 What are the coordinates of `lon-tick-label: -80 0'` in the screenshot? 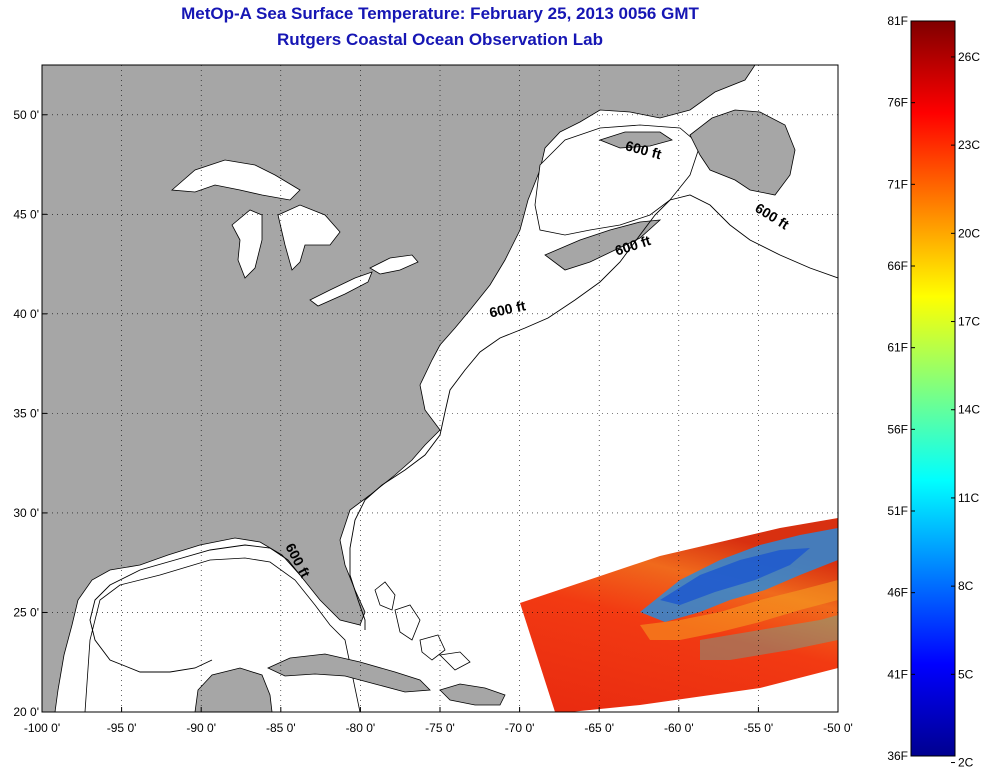 It's located at (361, 728).